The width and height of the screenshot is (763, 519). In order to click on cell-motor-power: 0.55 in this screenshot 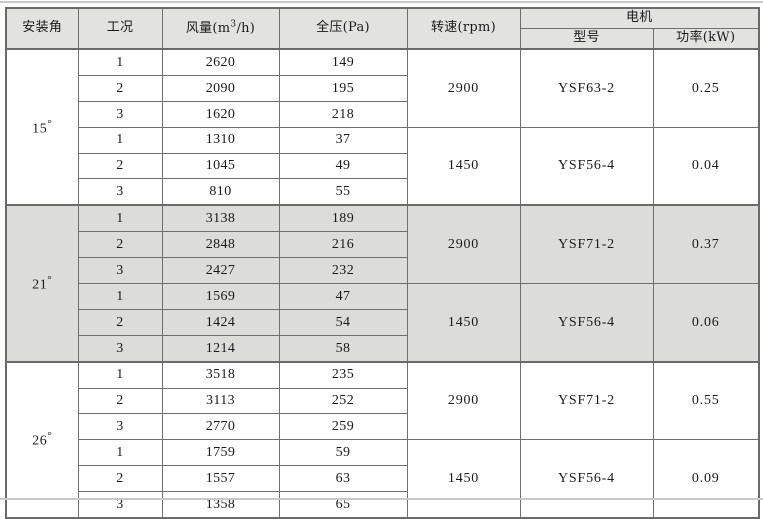, I will do `click(706, 400)`.